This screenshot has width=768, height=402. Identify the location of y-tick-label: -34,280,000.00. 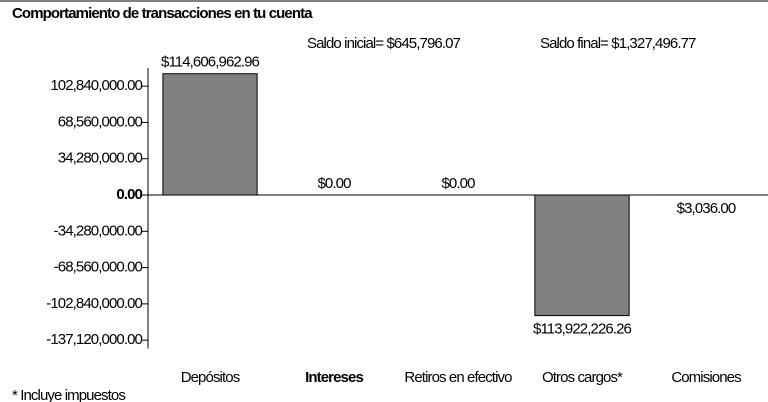
(98, 230).